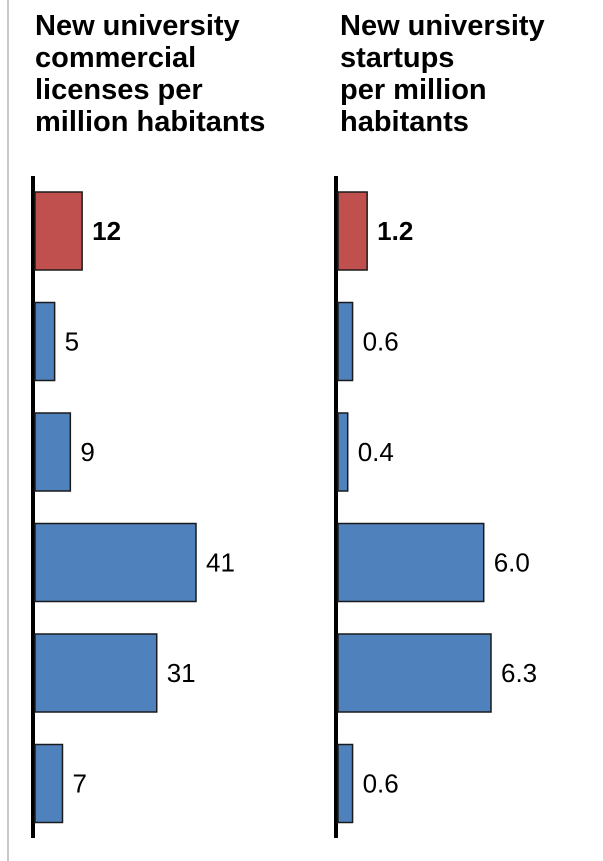 This screenshot has height=861, width=603. Describe the element at coordinates (87, 452) in the screenshot. I see `licenses-value-label-2: 9` at that location.